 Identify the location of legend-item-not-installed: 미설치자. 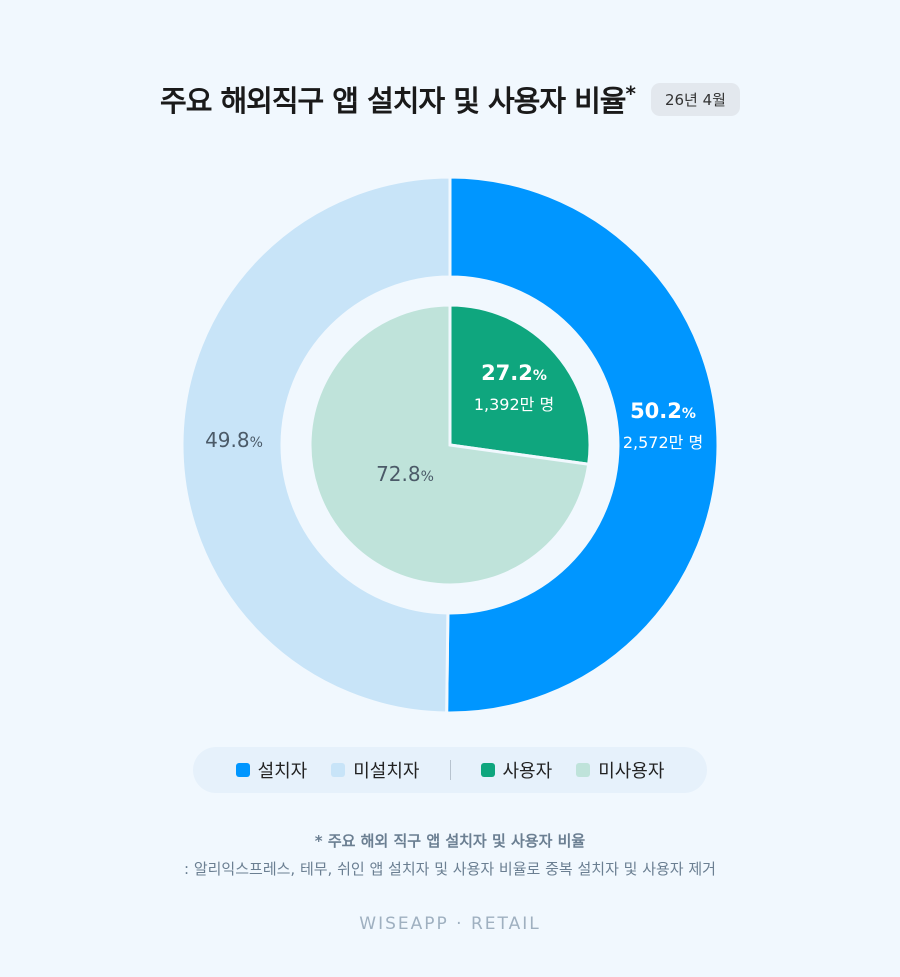
(375, 770).